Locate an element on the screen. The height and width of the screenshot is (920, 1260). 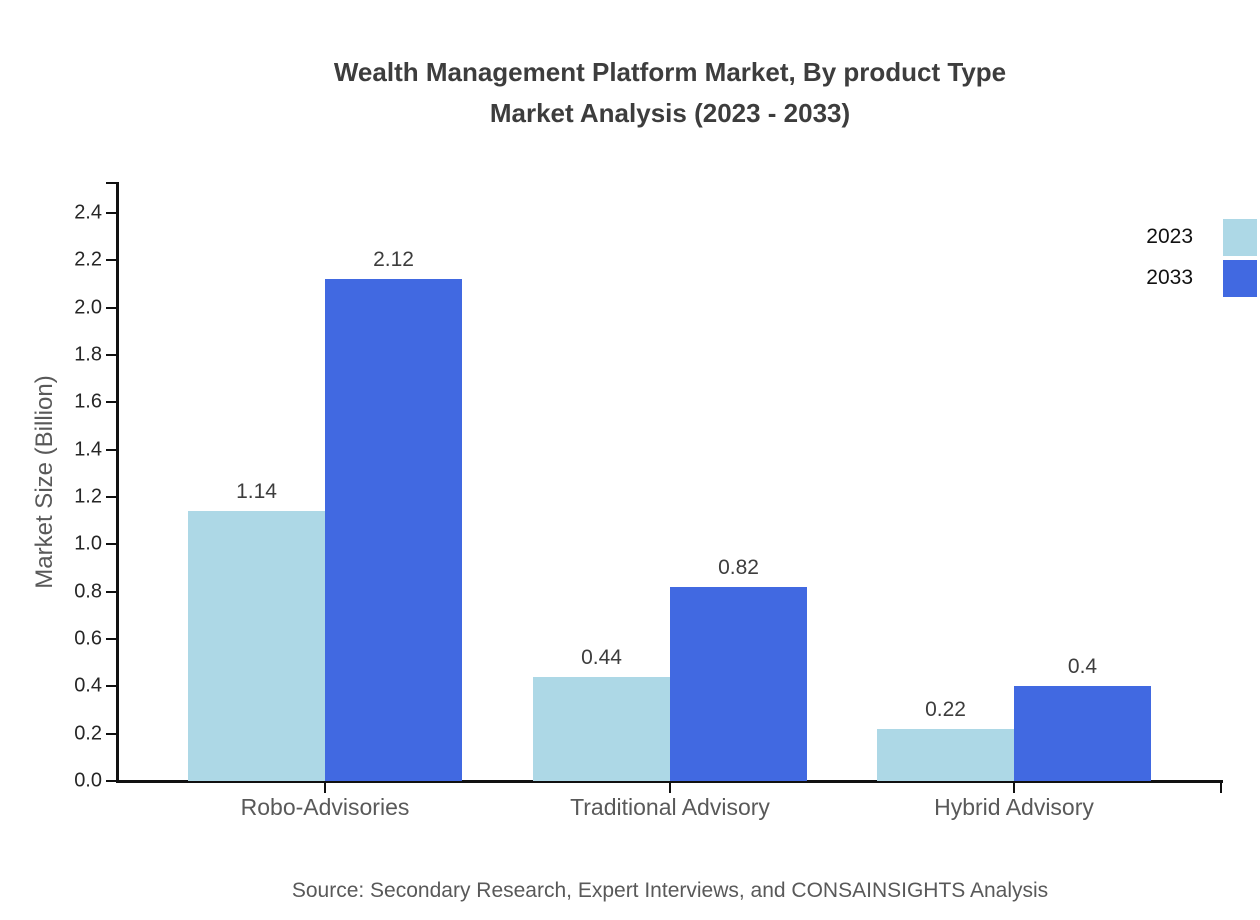
y-tick-label: 1.4 is located at coordinates (88, 449).